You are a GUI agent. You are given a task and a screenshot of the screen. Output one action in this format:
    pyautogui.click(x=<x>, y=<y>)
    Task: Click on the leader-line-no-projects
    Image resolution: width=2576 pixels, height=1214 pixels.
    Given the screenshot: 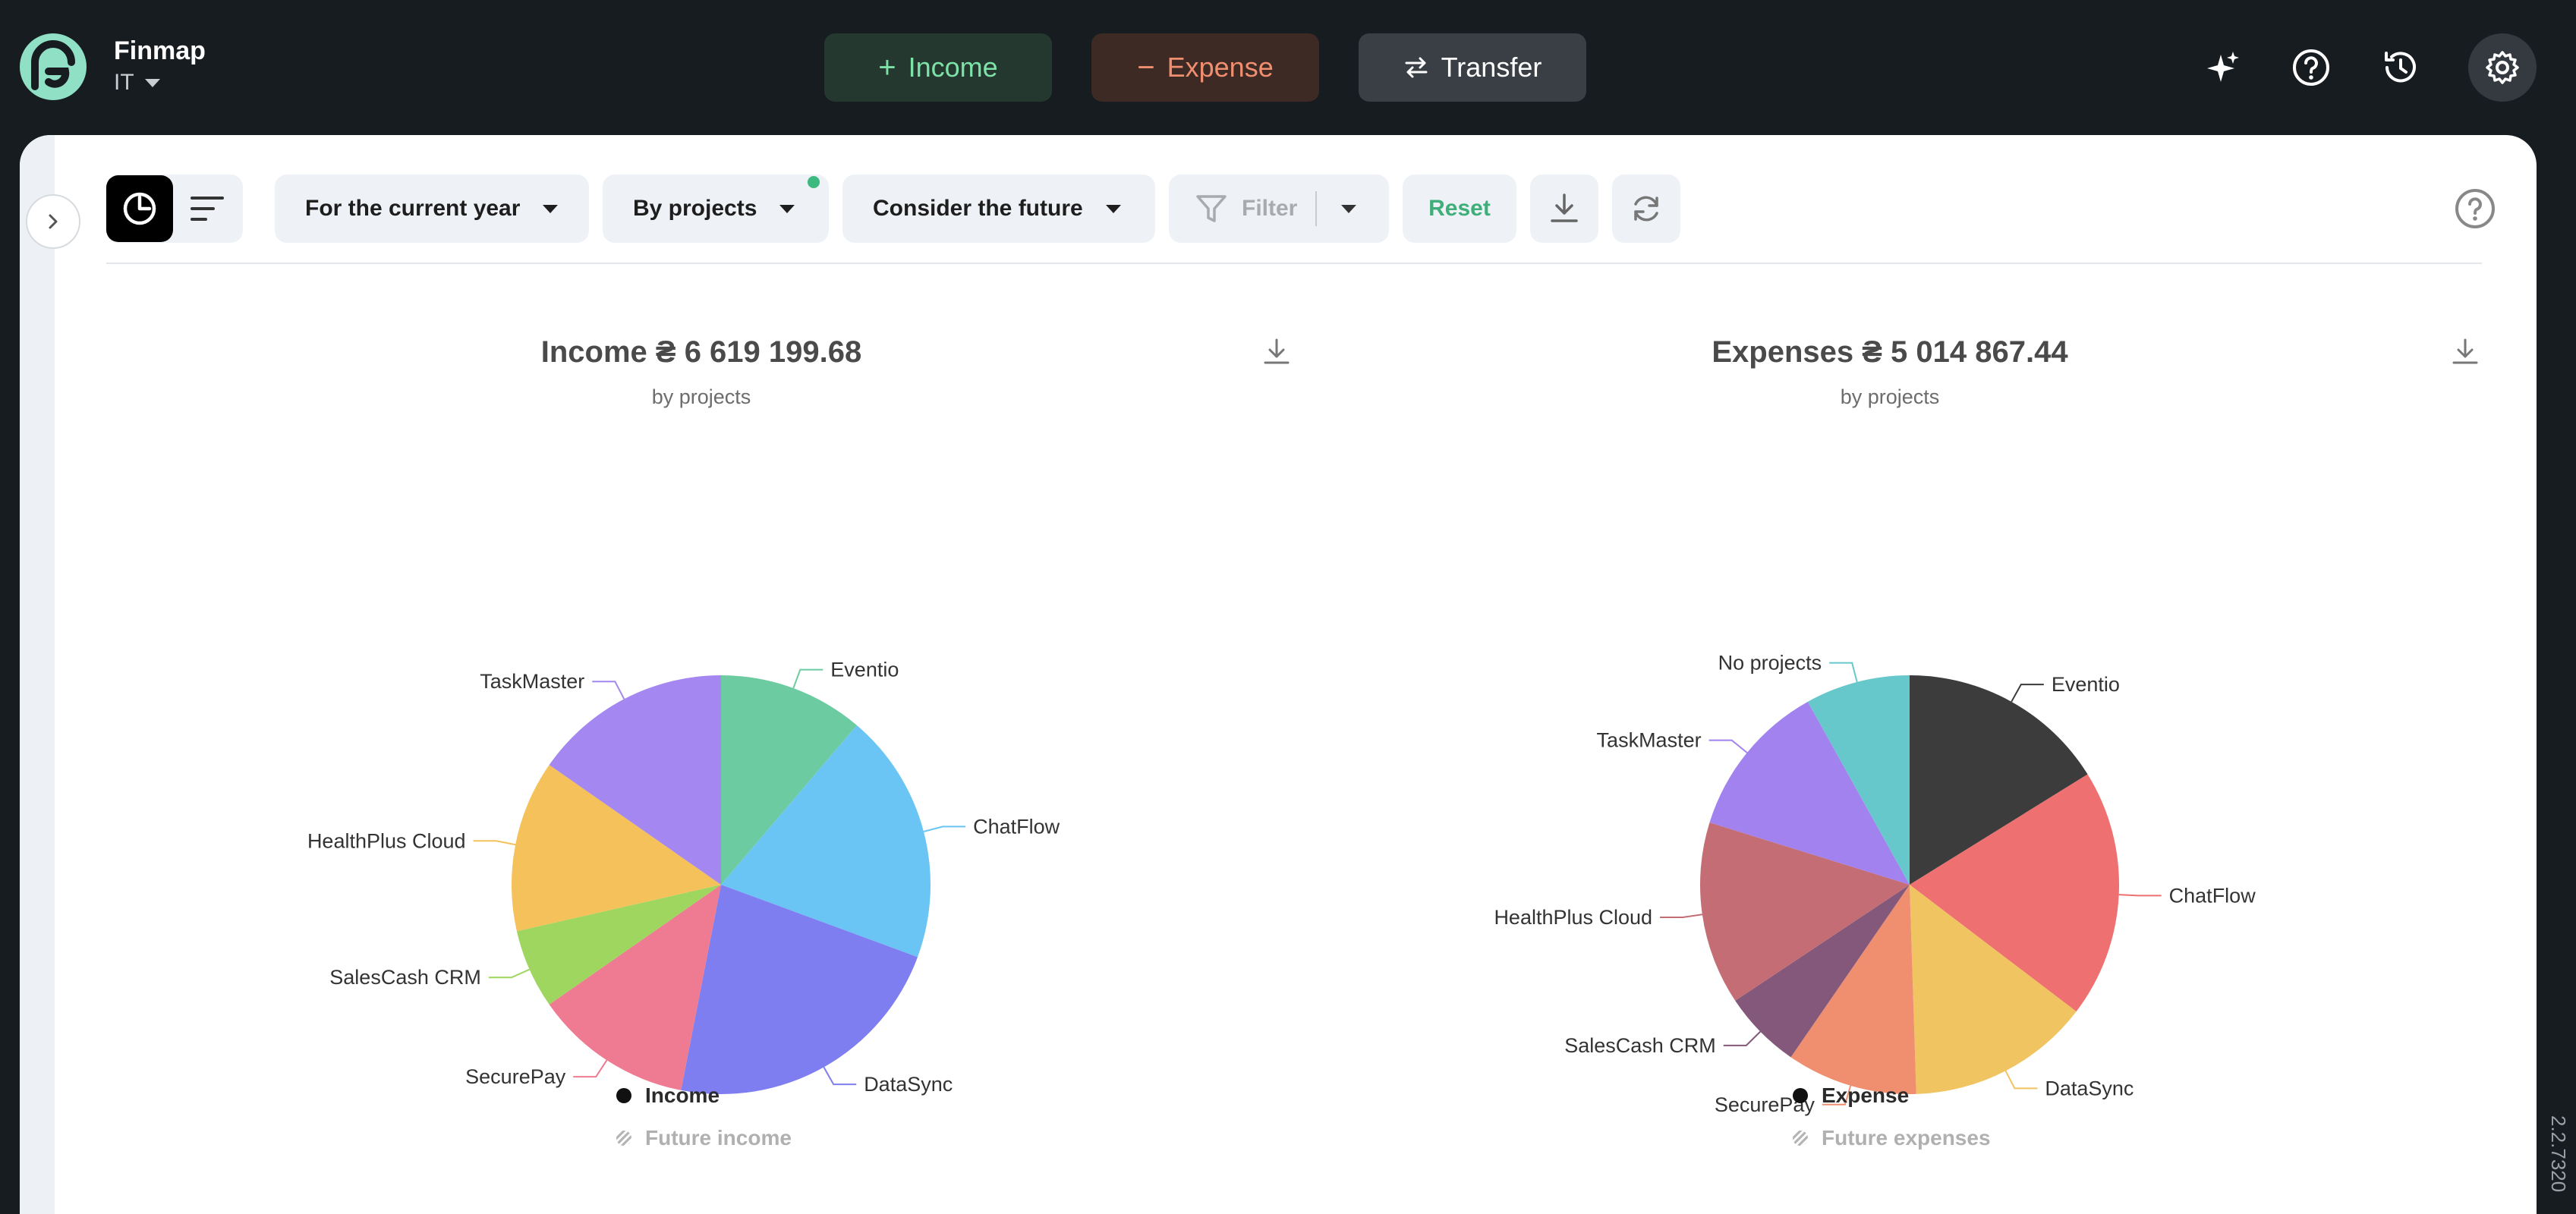 What is the action you would take?
    pyautogui.click(x=1843, y=672)
    